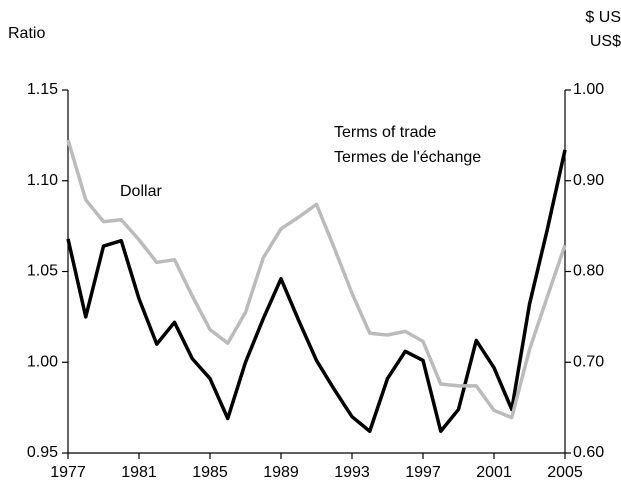 This screenshot has height=493, width=621. I want to click on x-tick-label: 2001, so click(494, 472).